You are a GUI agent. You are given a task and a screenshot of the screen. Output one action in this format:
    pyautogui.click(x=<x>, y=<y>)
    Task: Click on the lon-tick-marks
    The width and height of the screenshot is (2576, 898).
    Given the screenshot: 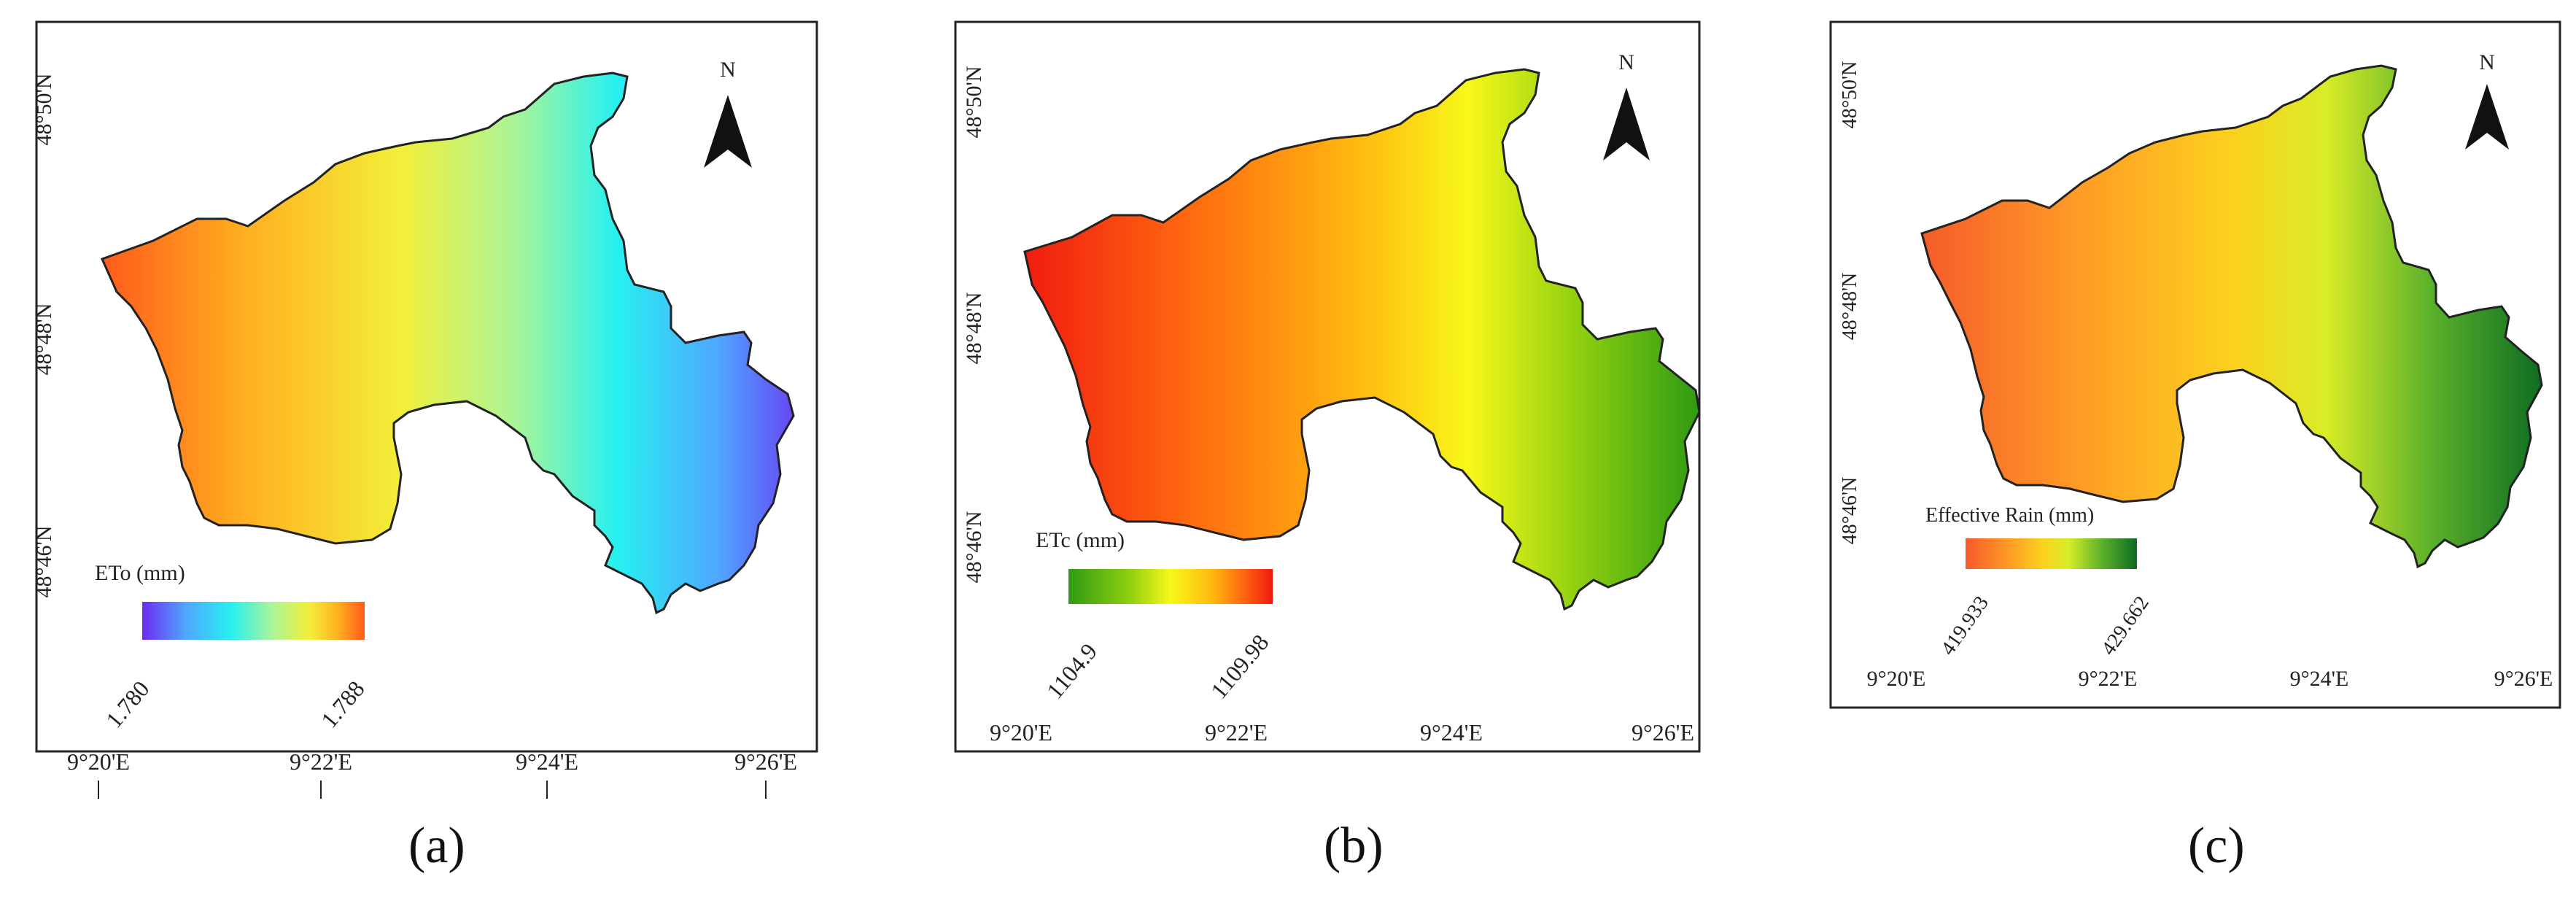 What is the action you would take?
    pyautogui.click(x=433, y=790)
    